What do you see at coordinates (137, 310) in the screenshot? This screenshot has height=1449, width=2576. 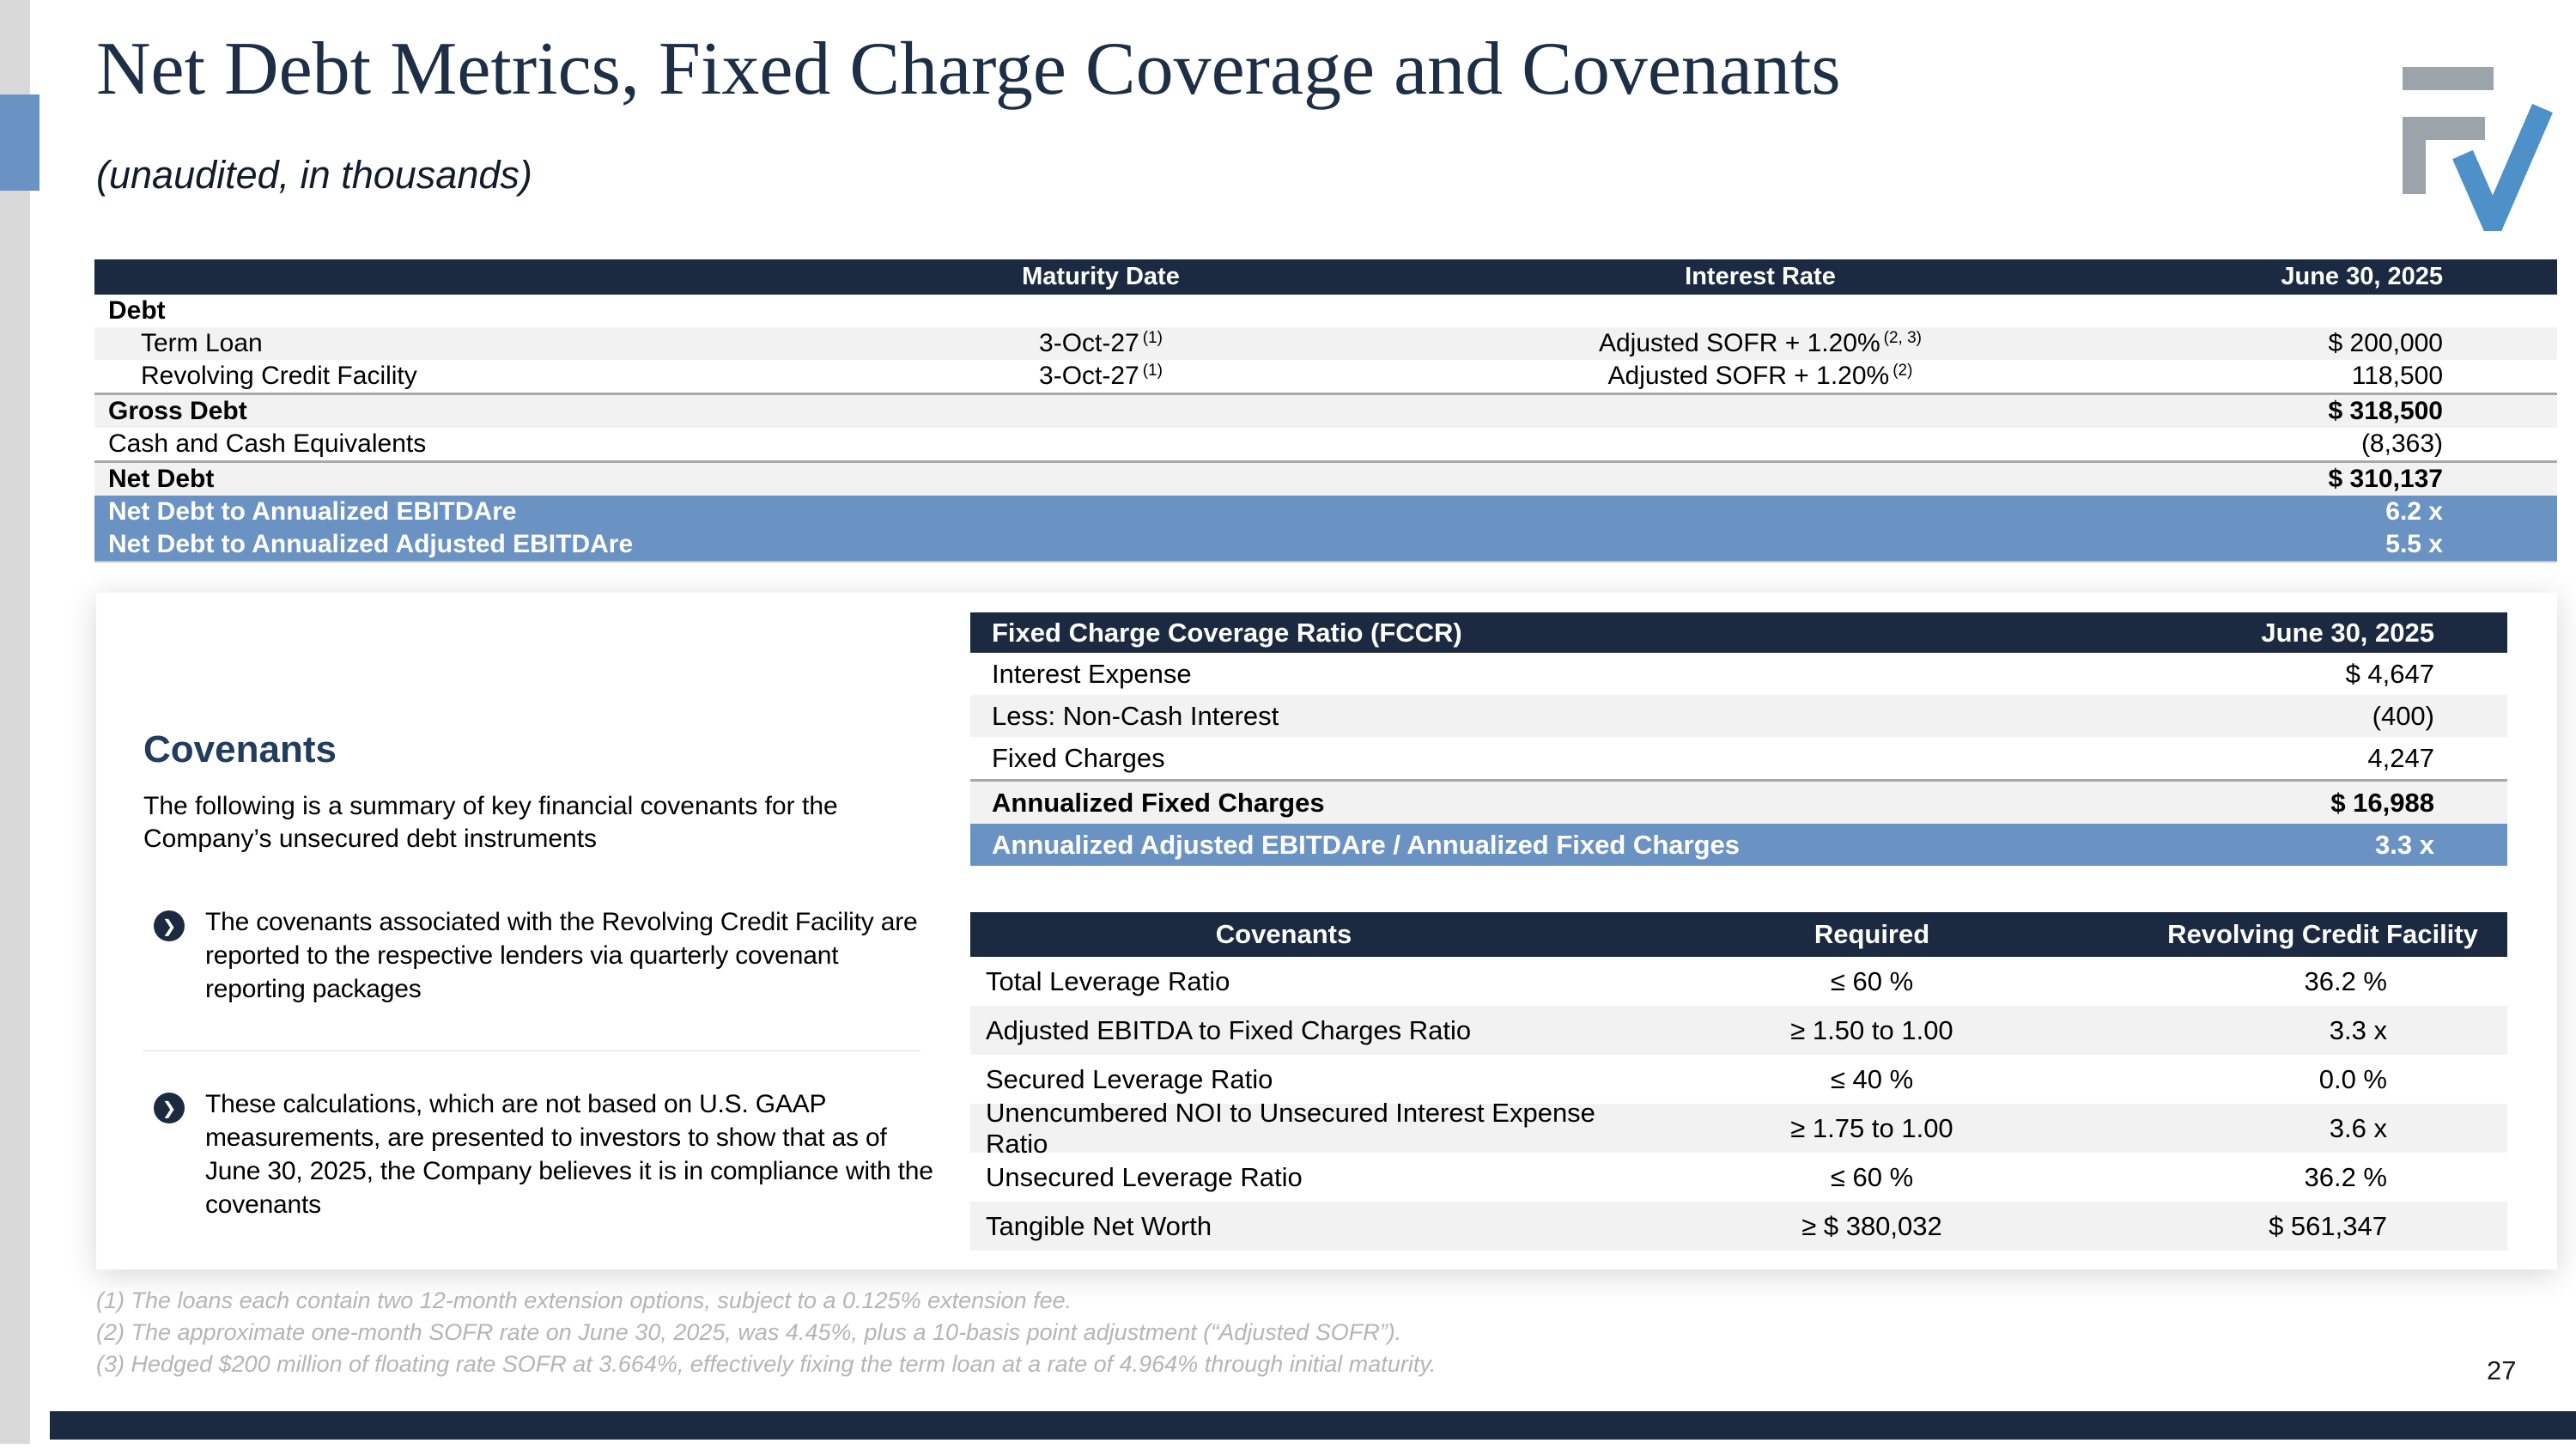 I see `debt-section-label: Debt` at bounding box center [137, 310].